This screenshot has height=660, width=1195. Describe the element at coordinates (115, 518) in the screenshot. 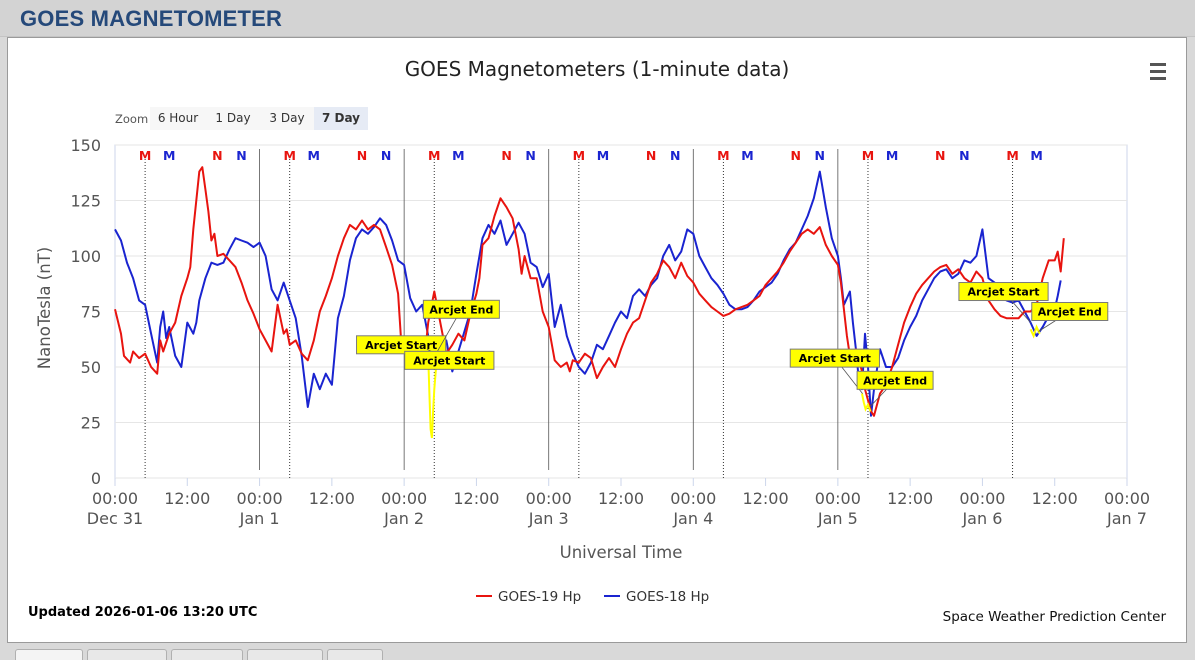

I see `x-tick-date: Dec 31` at that location.